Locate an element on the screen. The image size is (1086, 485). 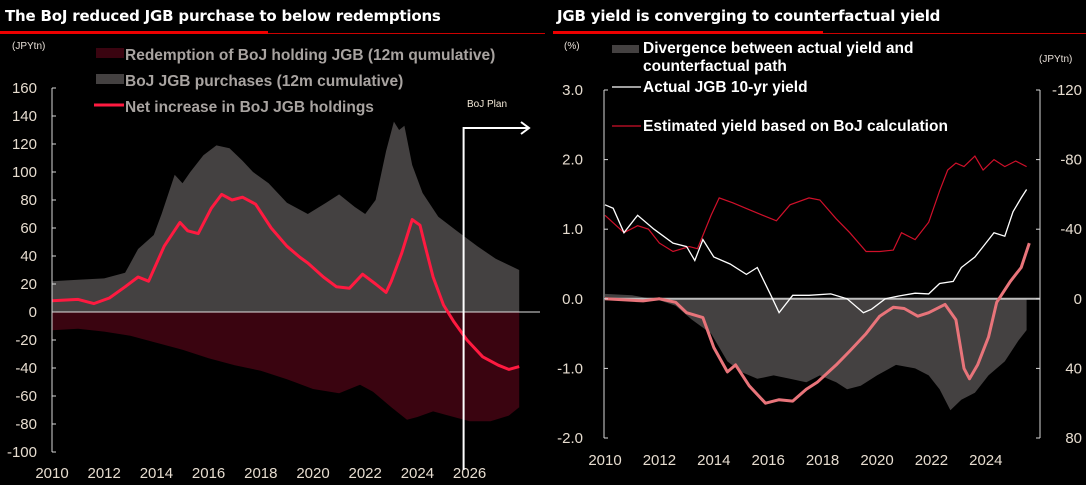
left-title-rule-accent is located at coordinates (134, 32).